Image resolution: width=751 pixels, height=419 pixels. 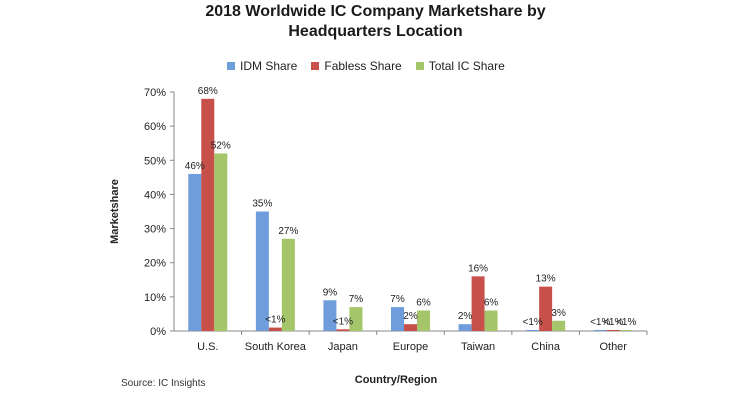 I want to click on legend-swatch-idm, so click(x=231, y=66).